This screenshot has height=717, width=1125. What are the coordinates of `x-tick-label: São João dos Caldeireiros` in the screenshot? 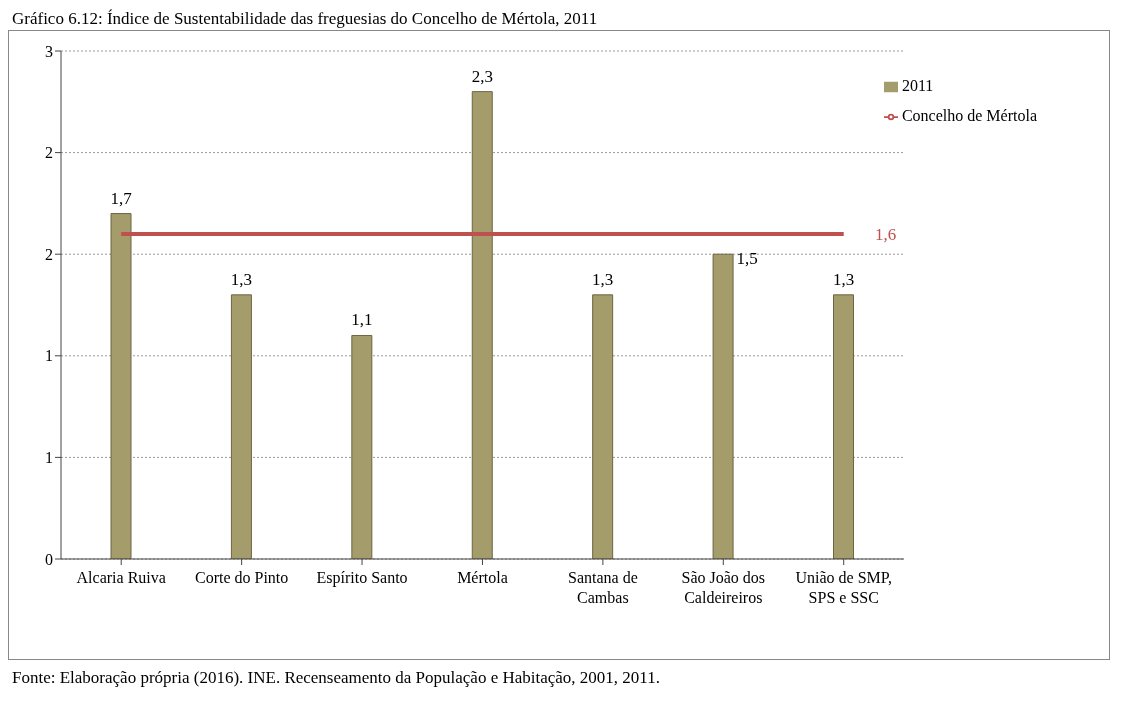 It's located at (723, 587).